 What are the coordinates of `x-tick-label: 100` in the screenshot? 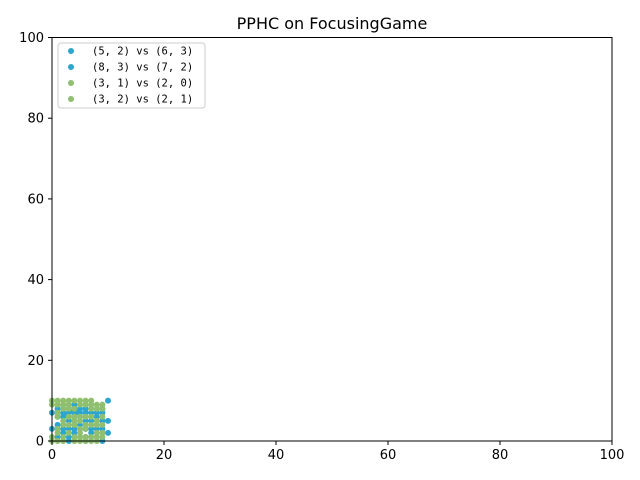 It's located at (612, 455).